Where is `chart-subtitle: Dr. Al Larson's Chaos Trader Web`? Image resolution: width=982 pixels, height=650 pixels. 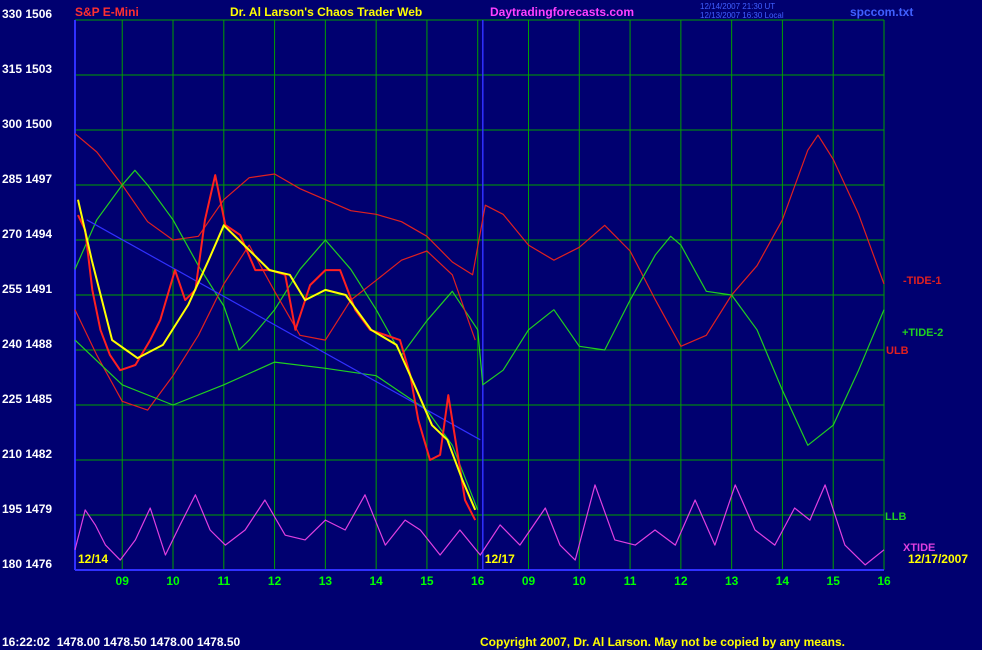 chart-subtitle: Dr. Al Larson's Chaos Trader Web is located at coordinates (326, 12).